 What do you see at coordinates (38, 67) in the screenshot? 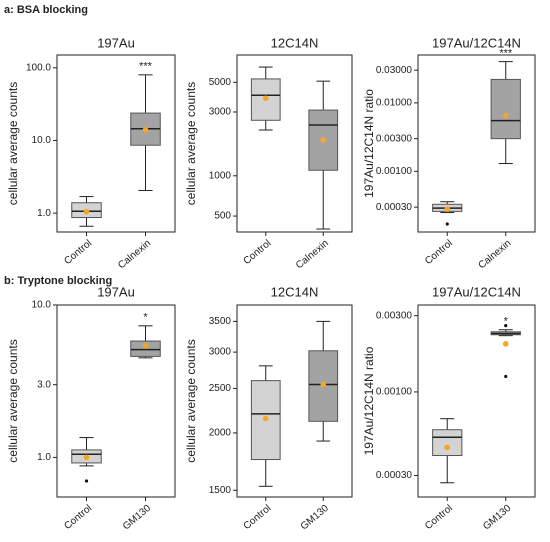
I see `y-tick-label: 100.0` at bounding box center [38, 67].